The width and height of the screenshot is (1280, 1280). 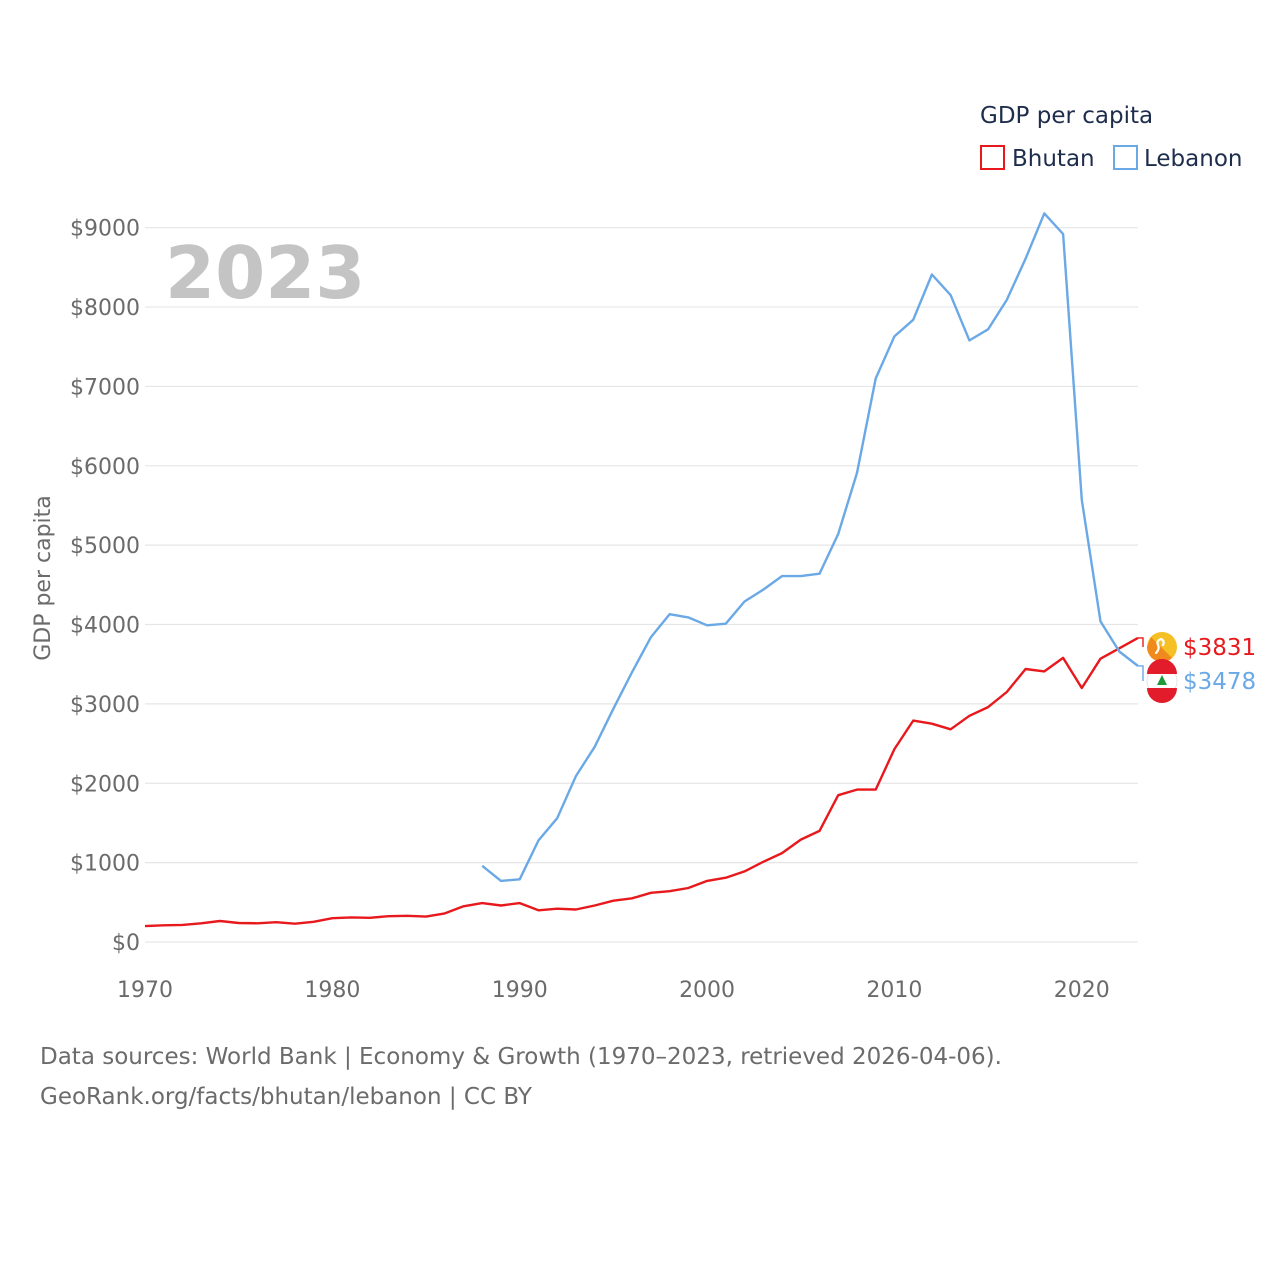 What do you see at coordinates (1053, 159) in the screenshot?
I see `legend-label-bhutan: Bhutan` at bounding box center [1053, 159].